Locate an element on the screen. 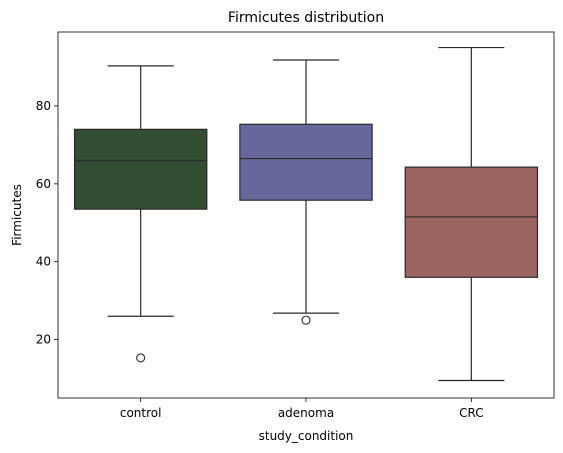 This screenshot has width=563, height=453. y-tick-label: 40 is located at coordinates (43, 262).